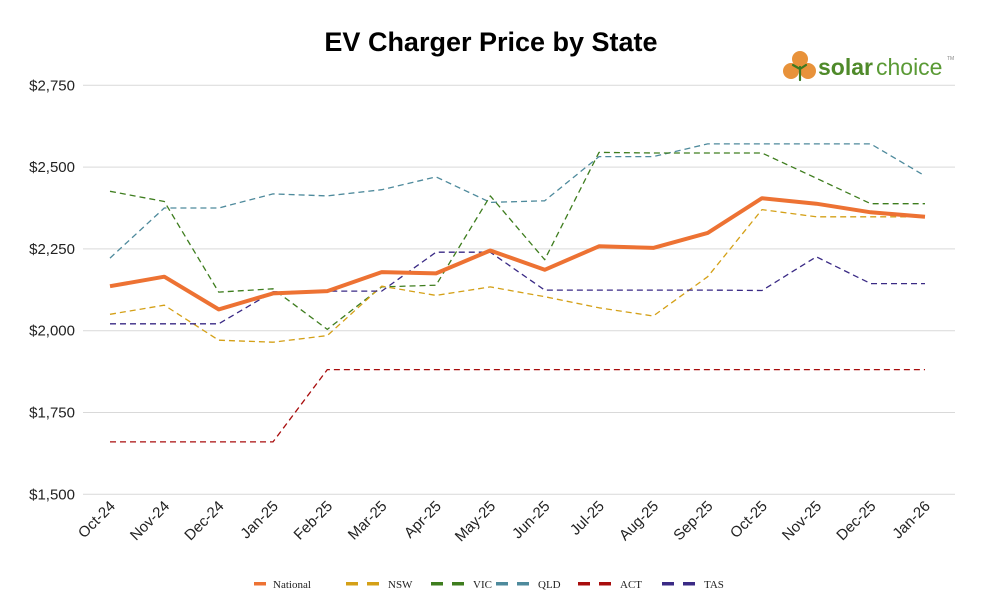  Describe the element at coordinates (845, 67) in the screenshot. I see `logo-text-bold: solar` at that location.